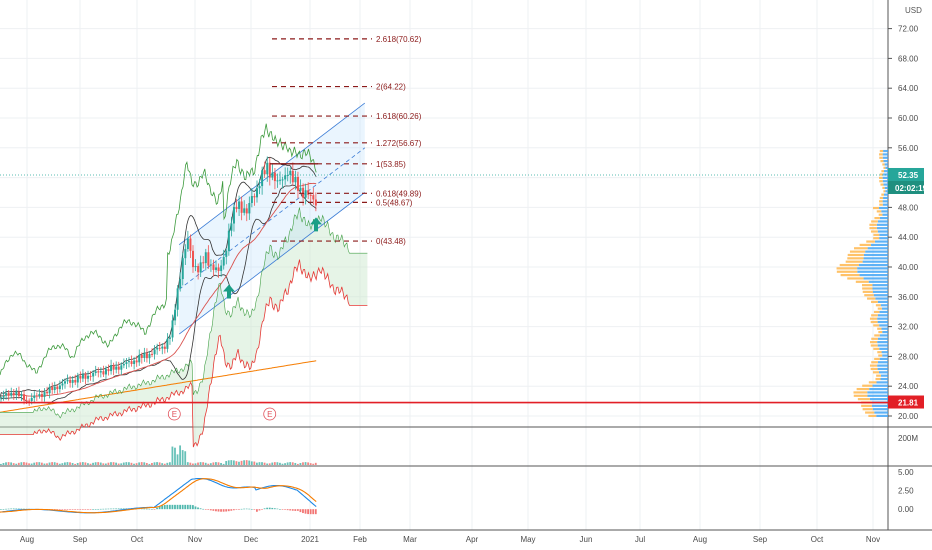 The image size is (932, 550). Describe the element at coordinates (310, 539) in the screenshot. I see `time-tick-label: 2021` at that location.